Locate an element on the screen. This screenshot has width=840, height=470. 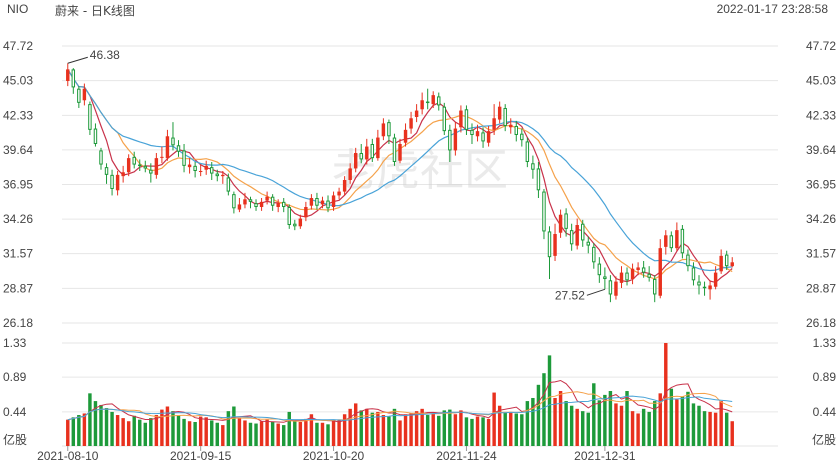
price-tick-left: 28.87 is located at coordinates (18, 288).